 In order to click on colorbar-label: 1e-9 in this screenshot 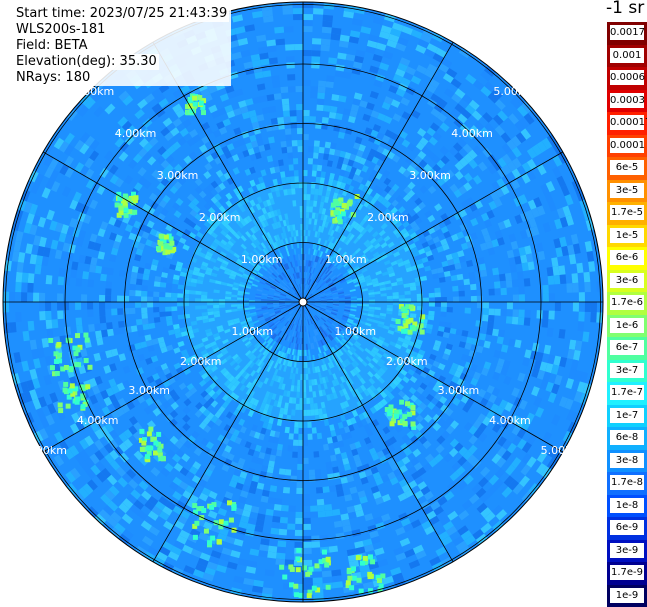, I will do `click(627, 595)`.